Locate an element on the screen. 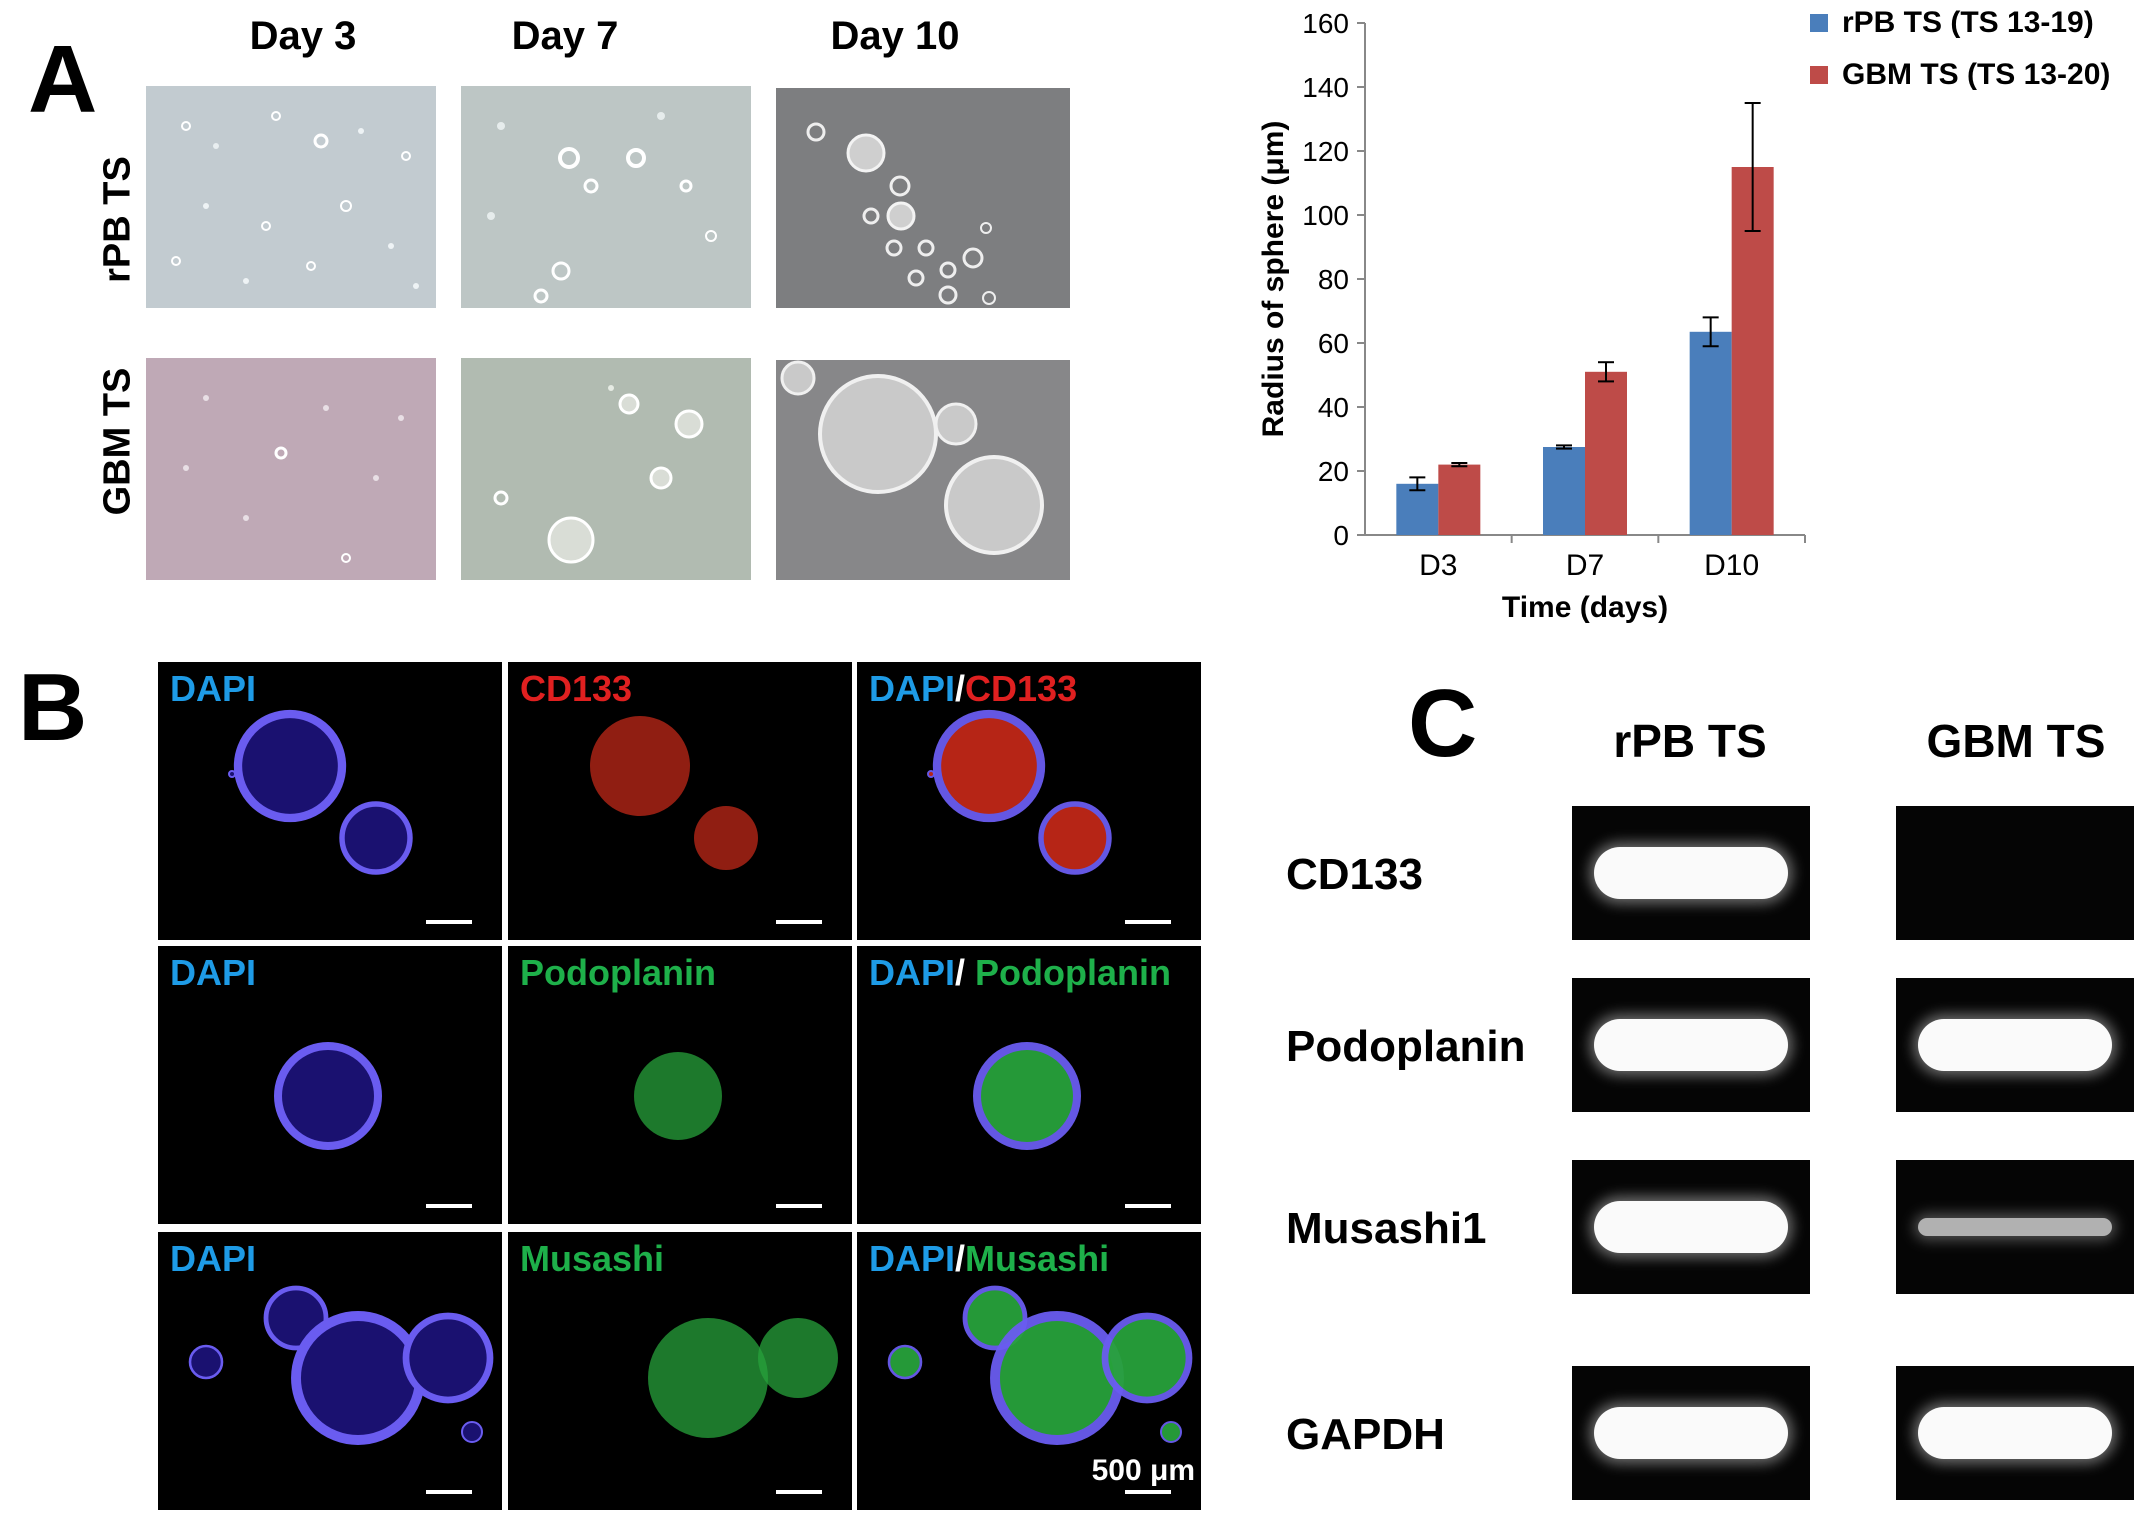 Image resolution: width=2150 pixels, height=1518 pixels. x-tick-label: D3 is located at coordinates (1438, 565).